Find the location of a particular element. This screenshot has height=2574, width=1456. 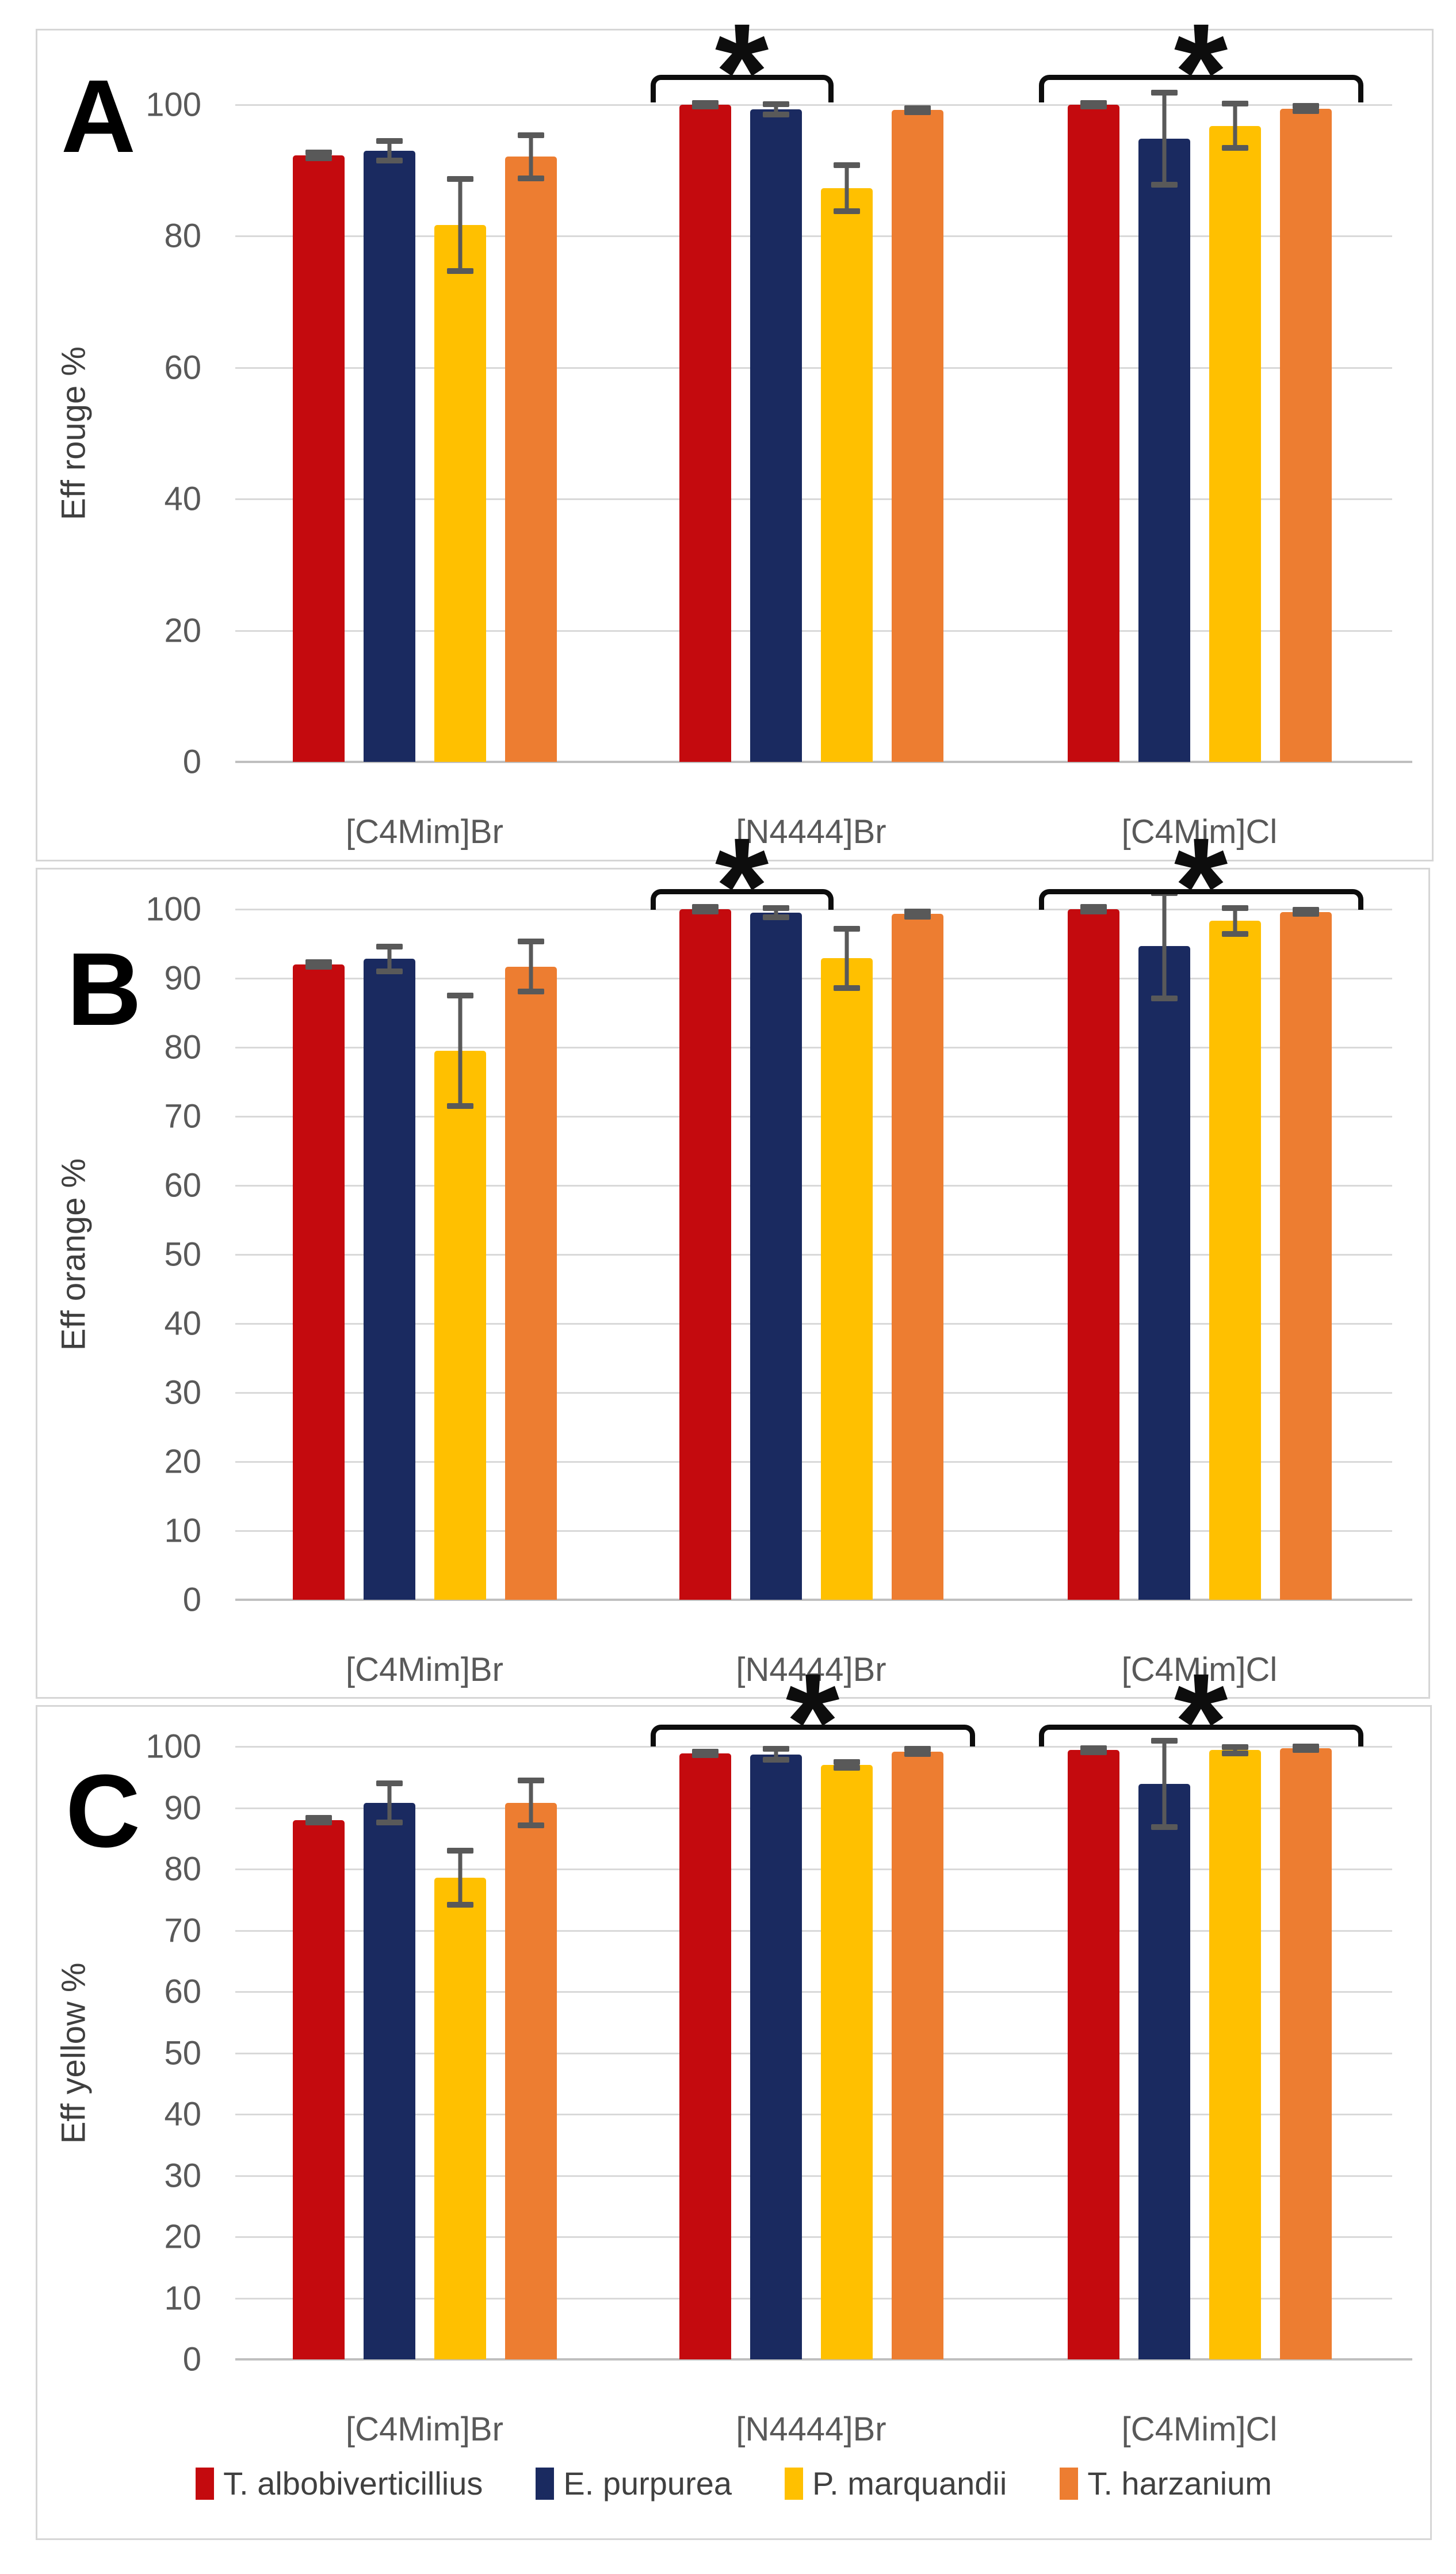

y-tick-label: 40 is located at coordinates (183, 2114).